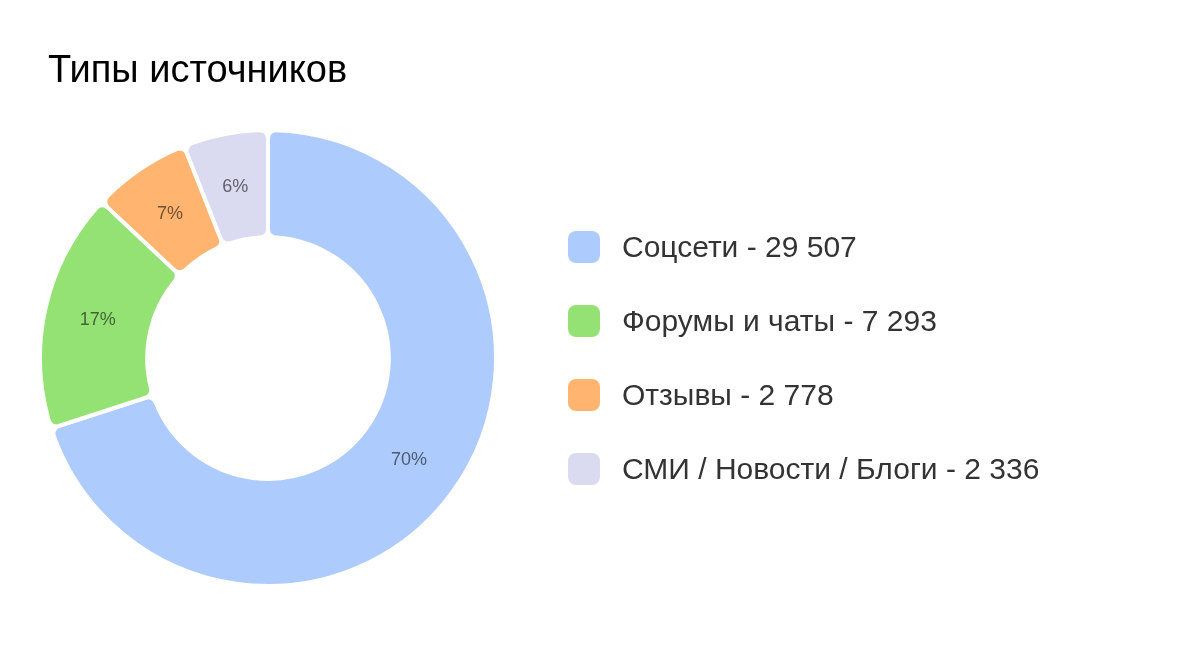 The height and width of the screenshot is (670, 1184). What do you see at coordinates (728, 395) in the screenshot?
I see `legend-label: Отзывы - 2 778` at bounding box center [728, 395].